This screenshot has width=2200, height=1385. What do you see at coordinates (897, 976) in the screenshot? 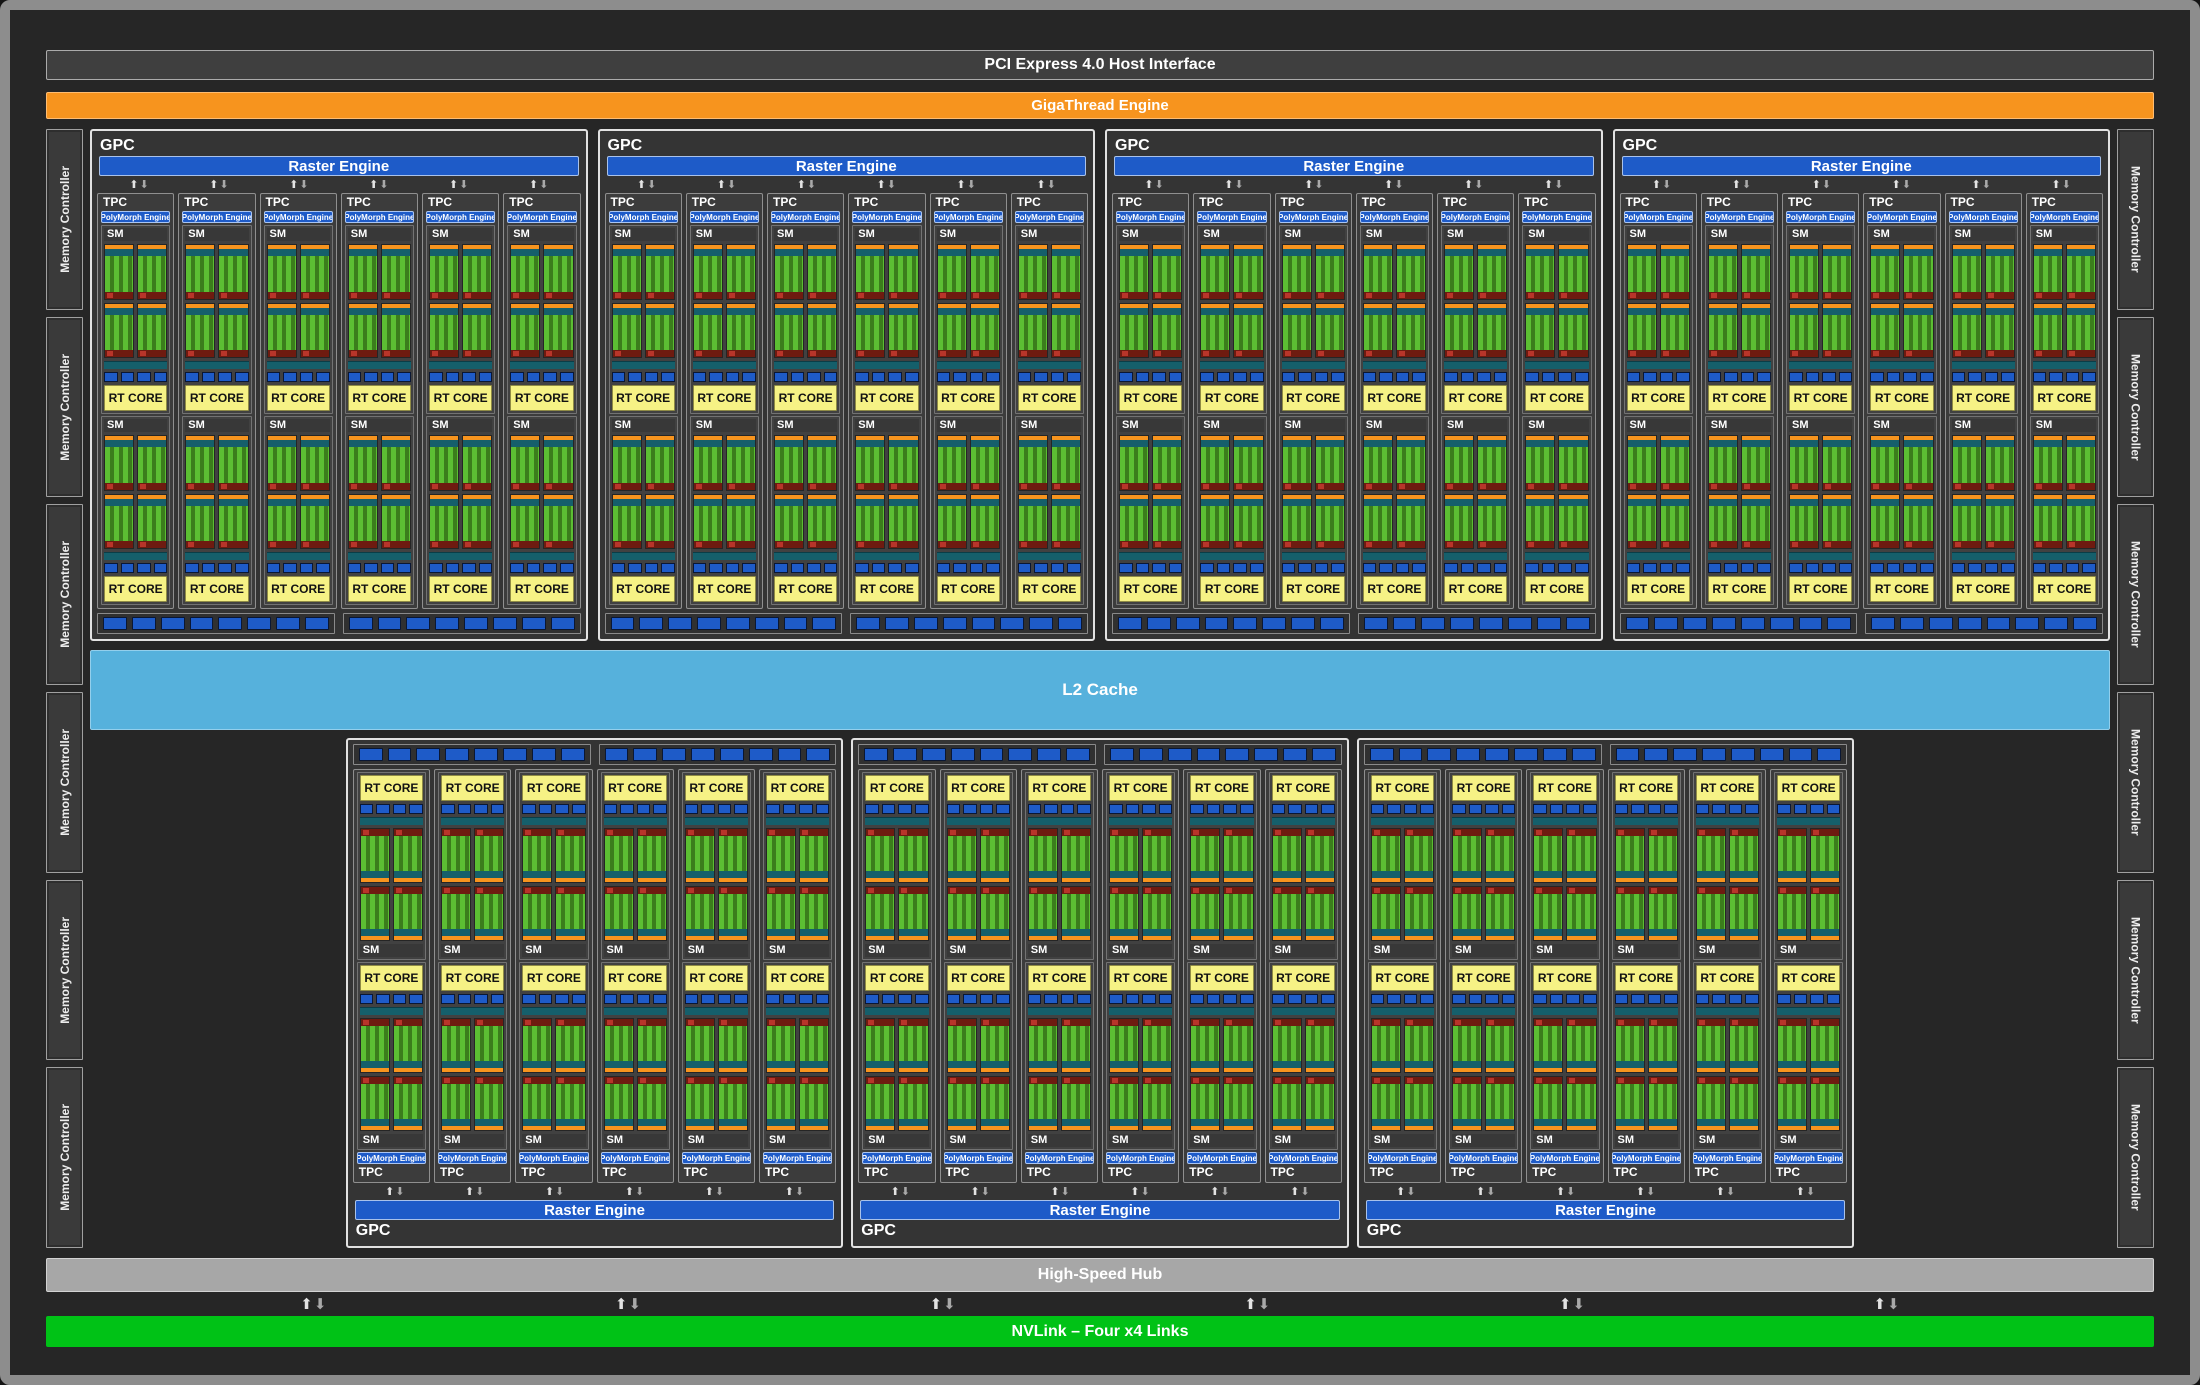
I see `tpc-block: TPC PolyMorph Engine SM RT CORE SM RT CORE` at bounding box center [897, 976].